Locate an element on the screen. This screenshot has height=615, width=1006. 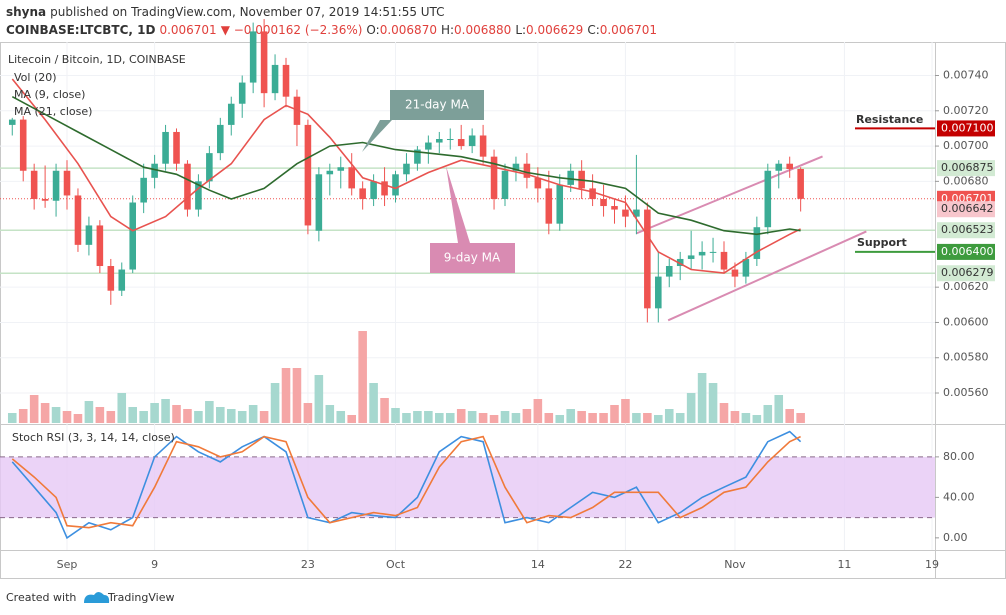
band is located at coordinates (467, 487).